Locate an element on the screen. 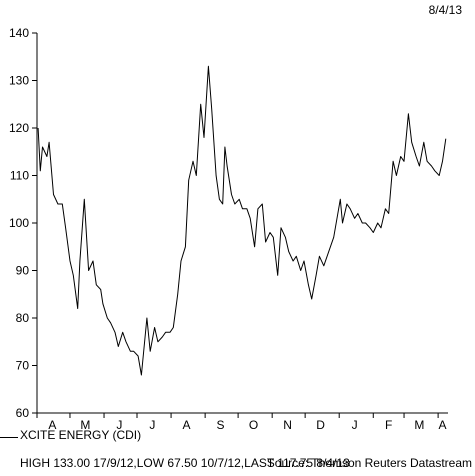  x-tick-label: F is located at coordinates (388, 425).